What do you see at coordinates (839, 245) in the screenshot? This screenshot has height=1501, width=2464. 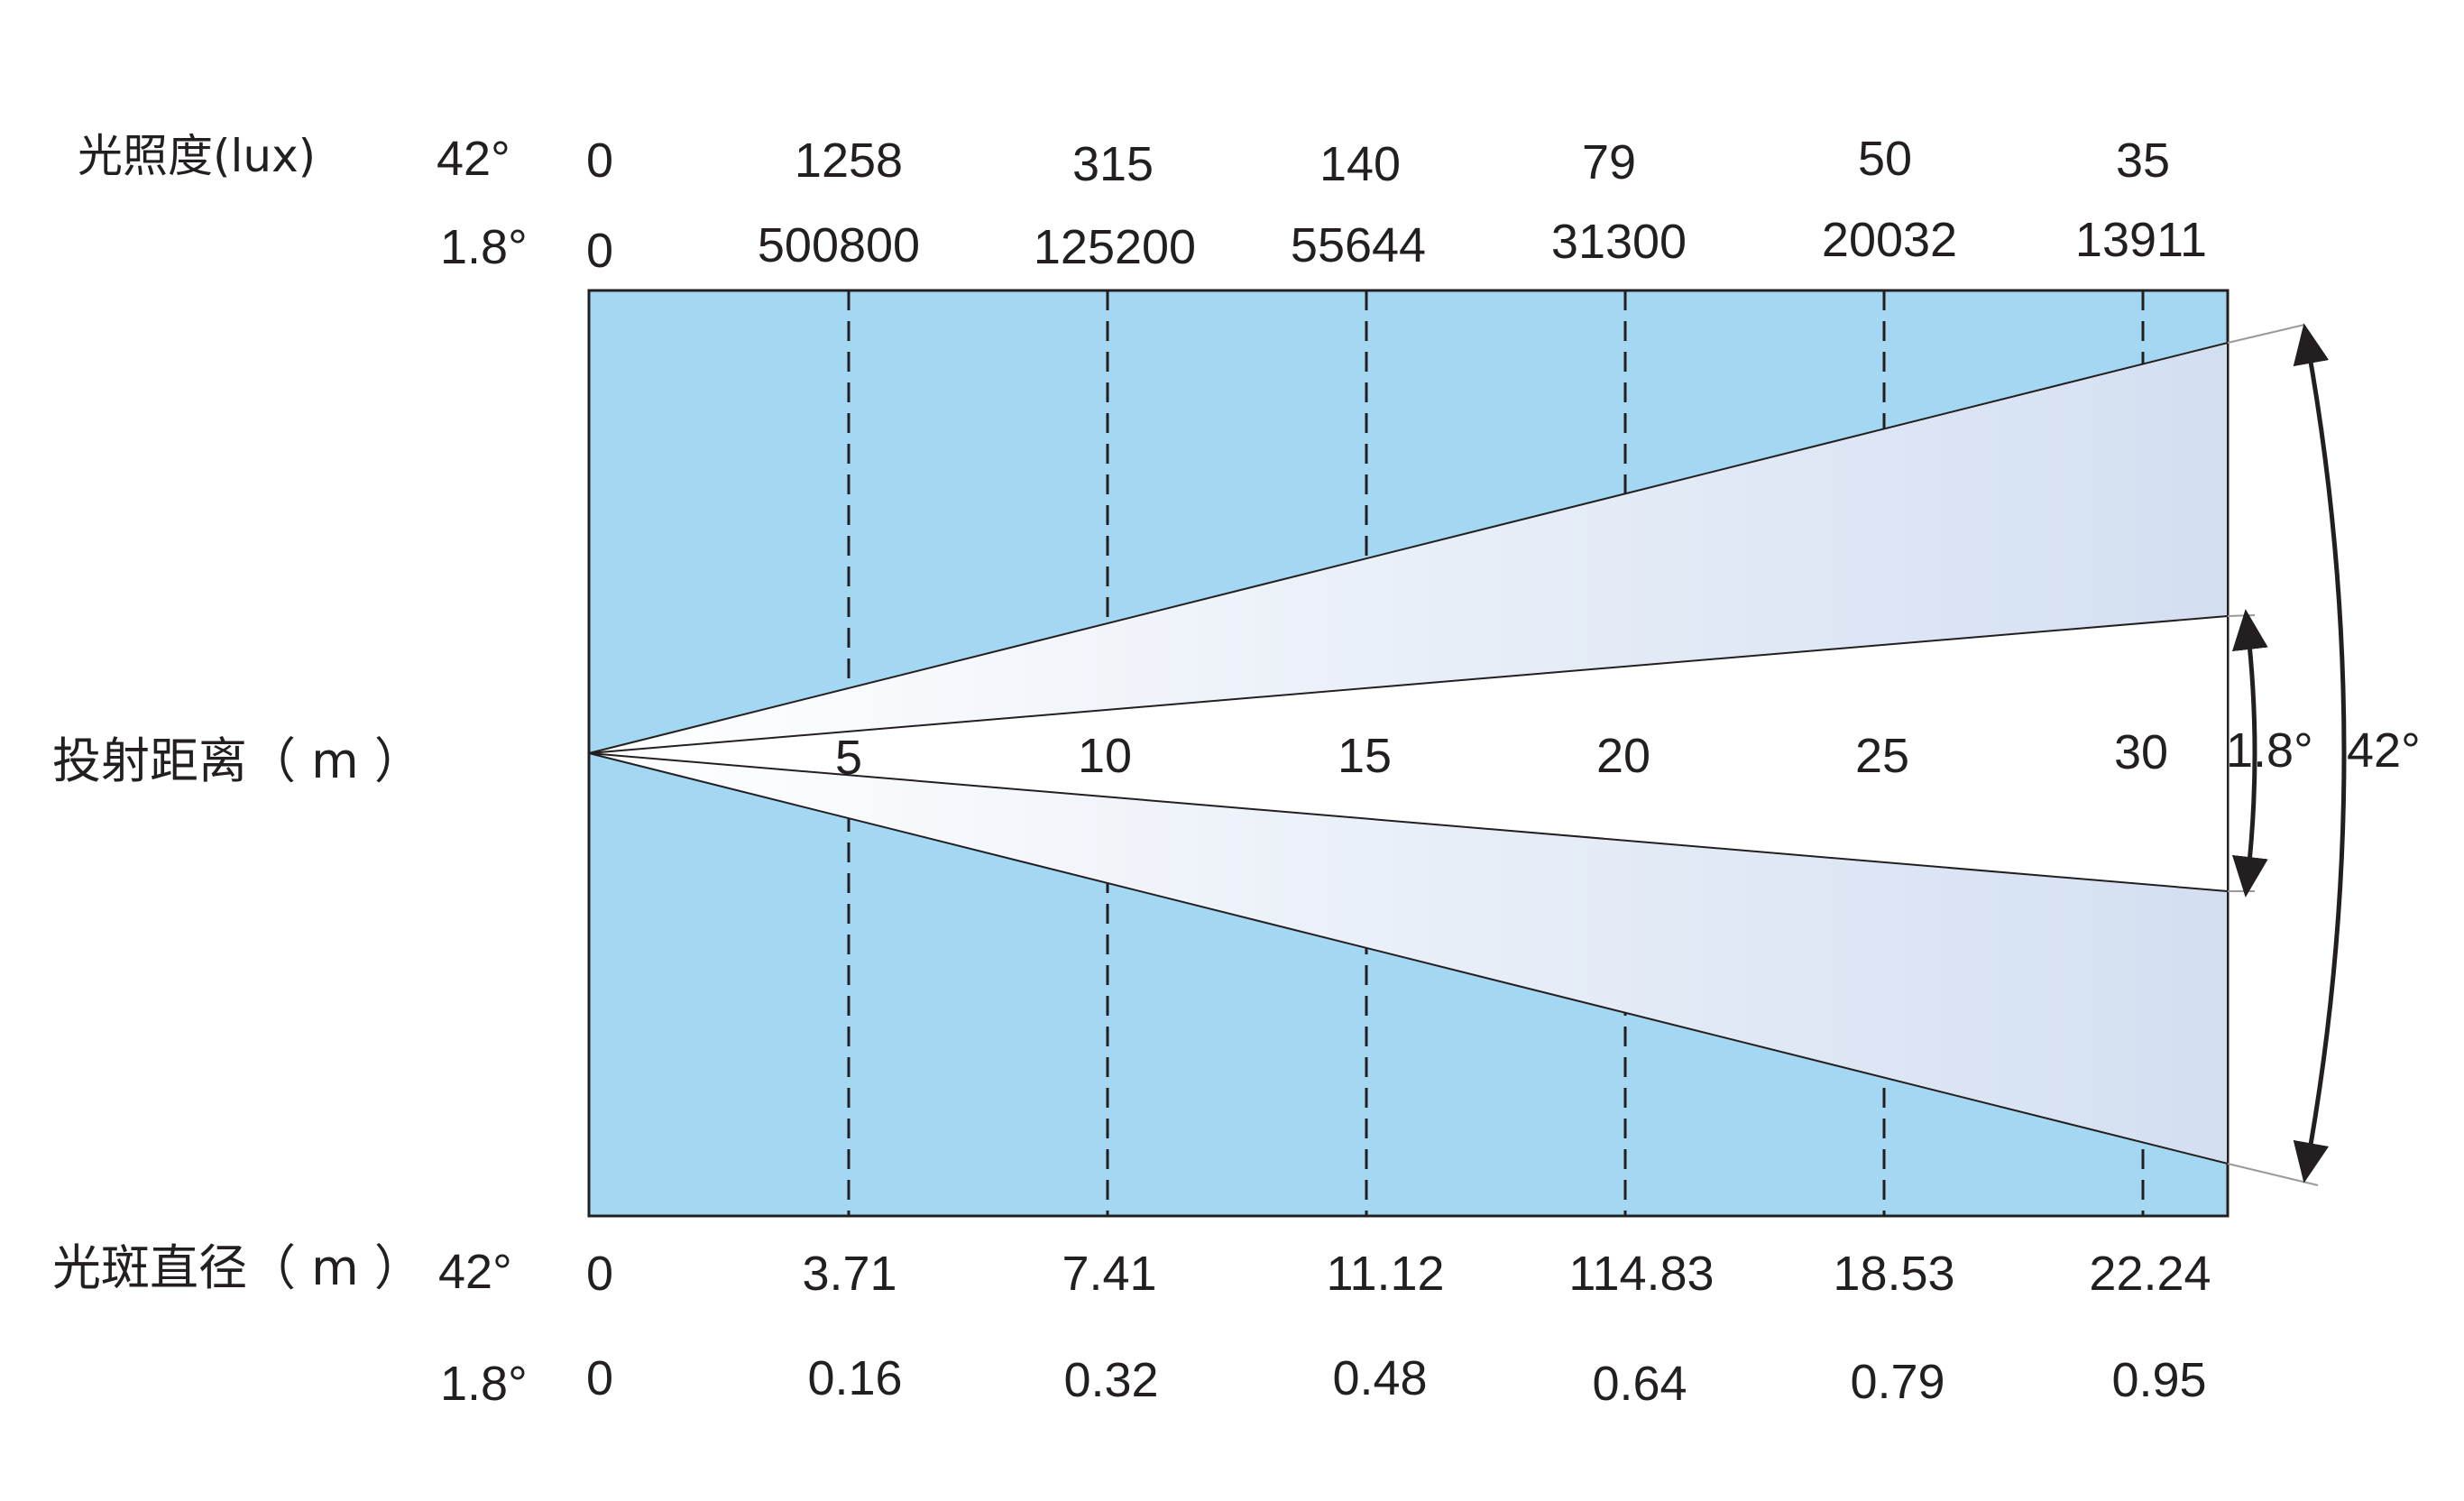 I see `illuminance-narrow-value: 500800` at bounding box center [839, 245].